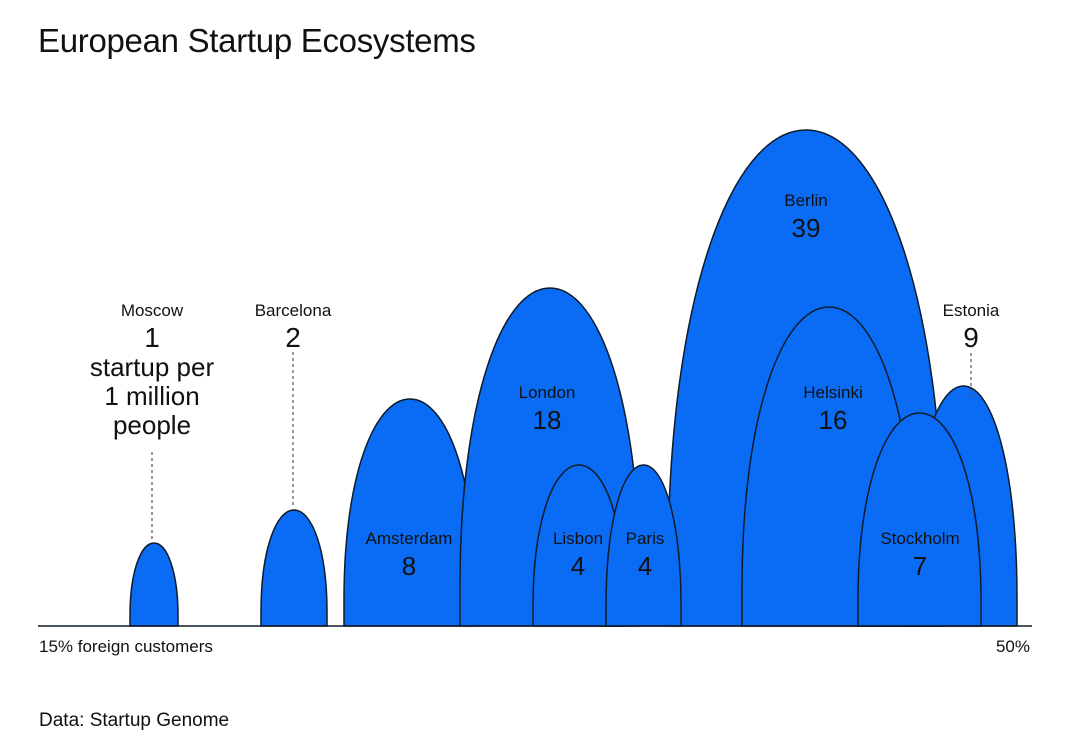 The height and width of the screenshot is (744, 1080). I want to click on label-moscow: Moscow, so click(152, 310).